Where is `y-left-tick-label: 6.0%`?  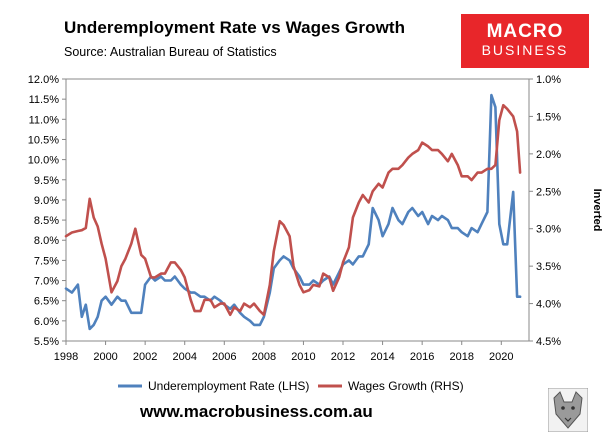 y-left-tick-label: 6.0% is located at coordinates (46, 322).